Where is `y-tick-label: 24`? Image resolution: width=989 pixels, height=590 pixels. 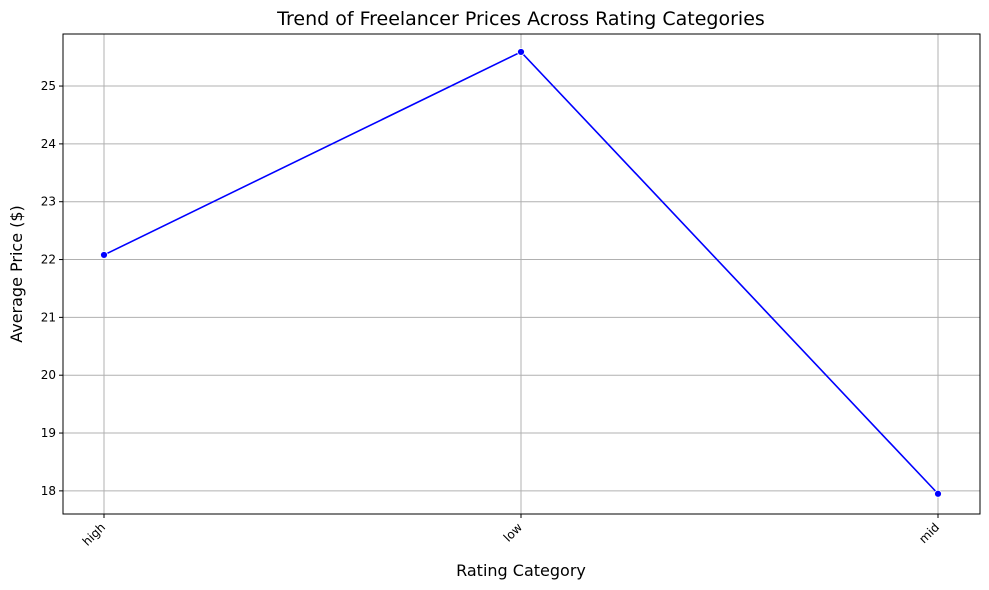
y-tick-label: 24 is located at coordinates (48, 144).